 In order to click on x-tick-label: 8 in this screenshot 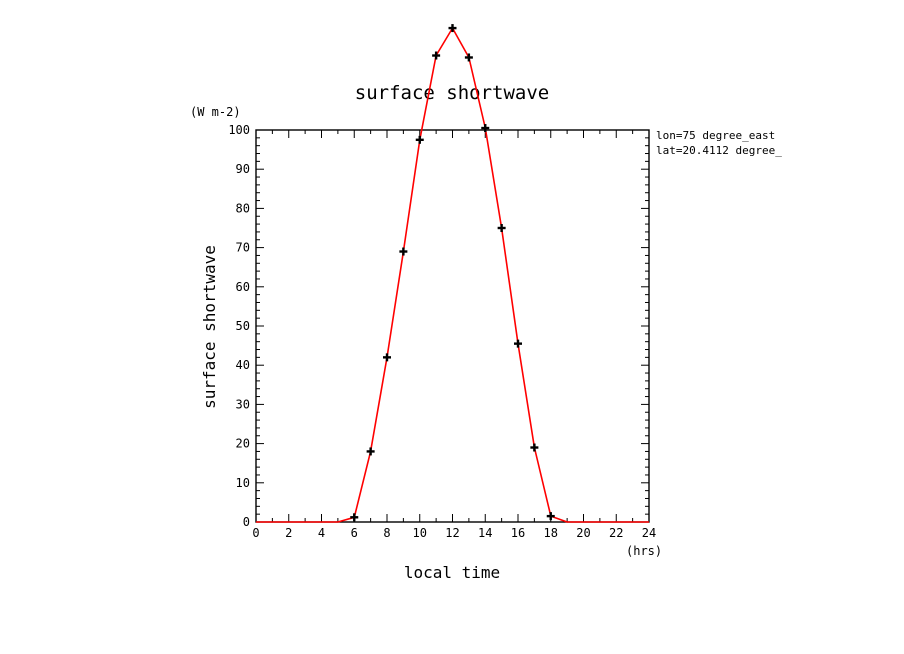, I will do `click(386, 533)`.